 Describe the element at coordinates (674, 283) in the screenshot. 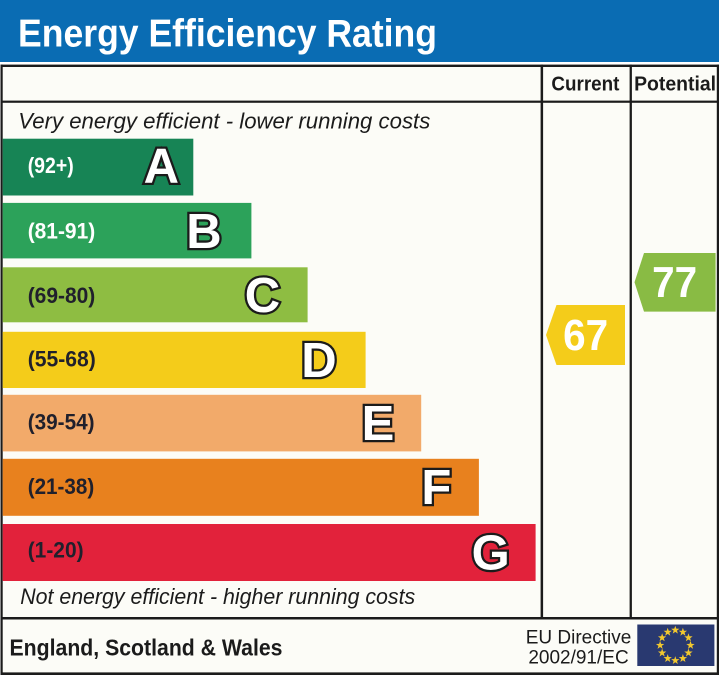

I see `svg-text: 77` at that location.